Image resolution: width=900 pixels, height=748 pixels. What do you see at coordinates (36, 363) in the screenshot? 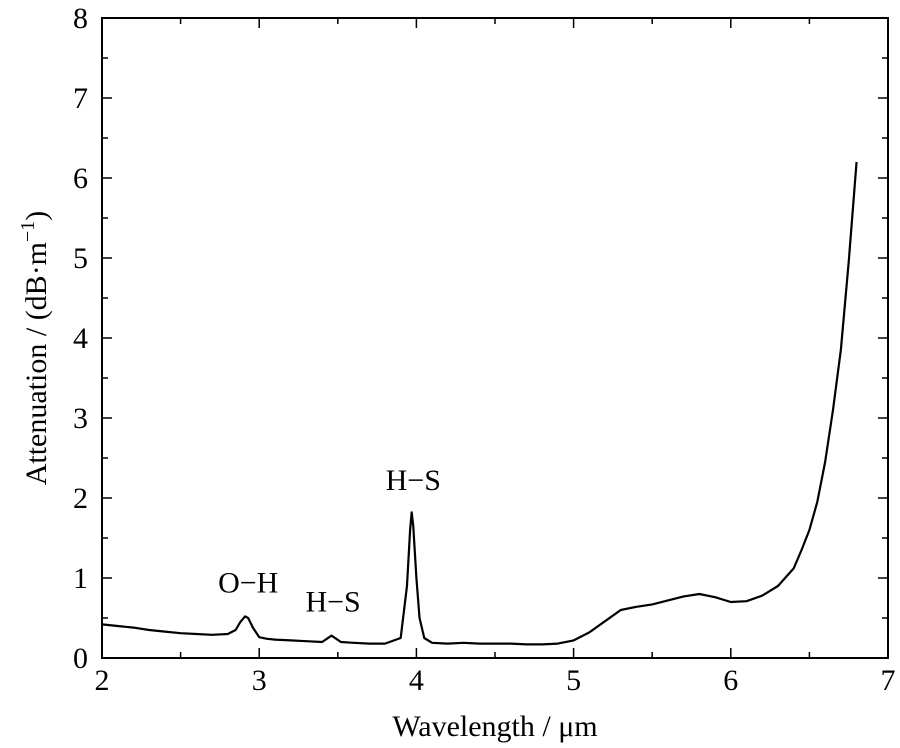
I see `y-axis-title-main: Attenuation / (dB·m` at bounding box center [36, 363].